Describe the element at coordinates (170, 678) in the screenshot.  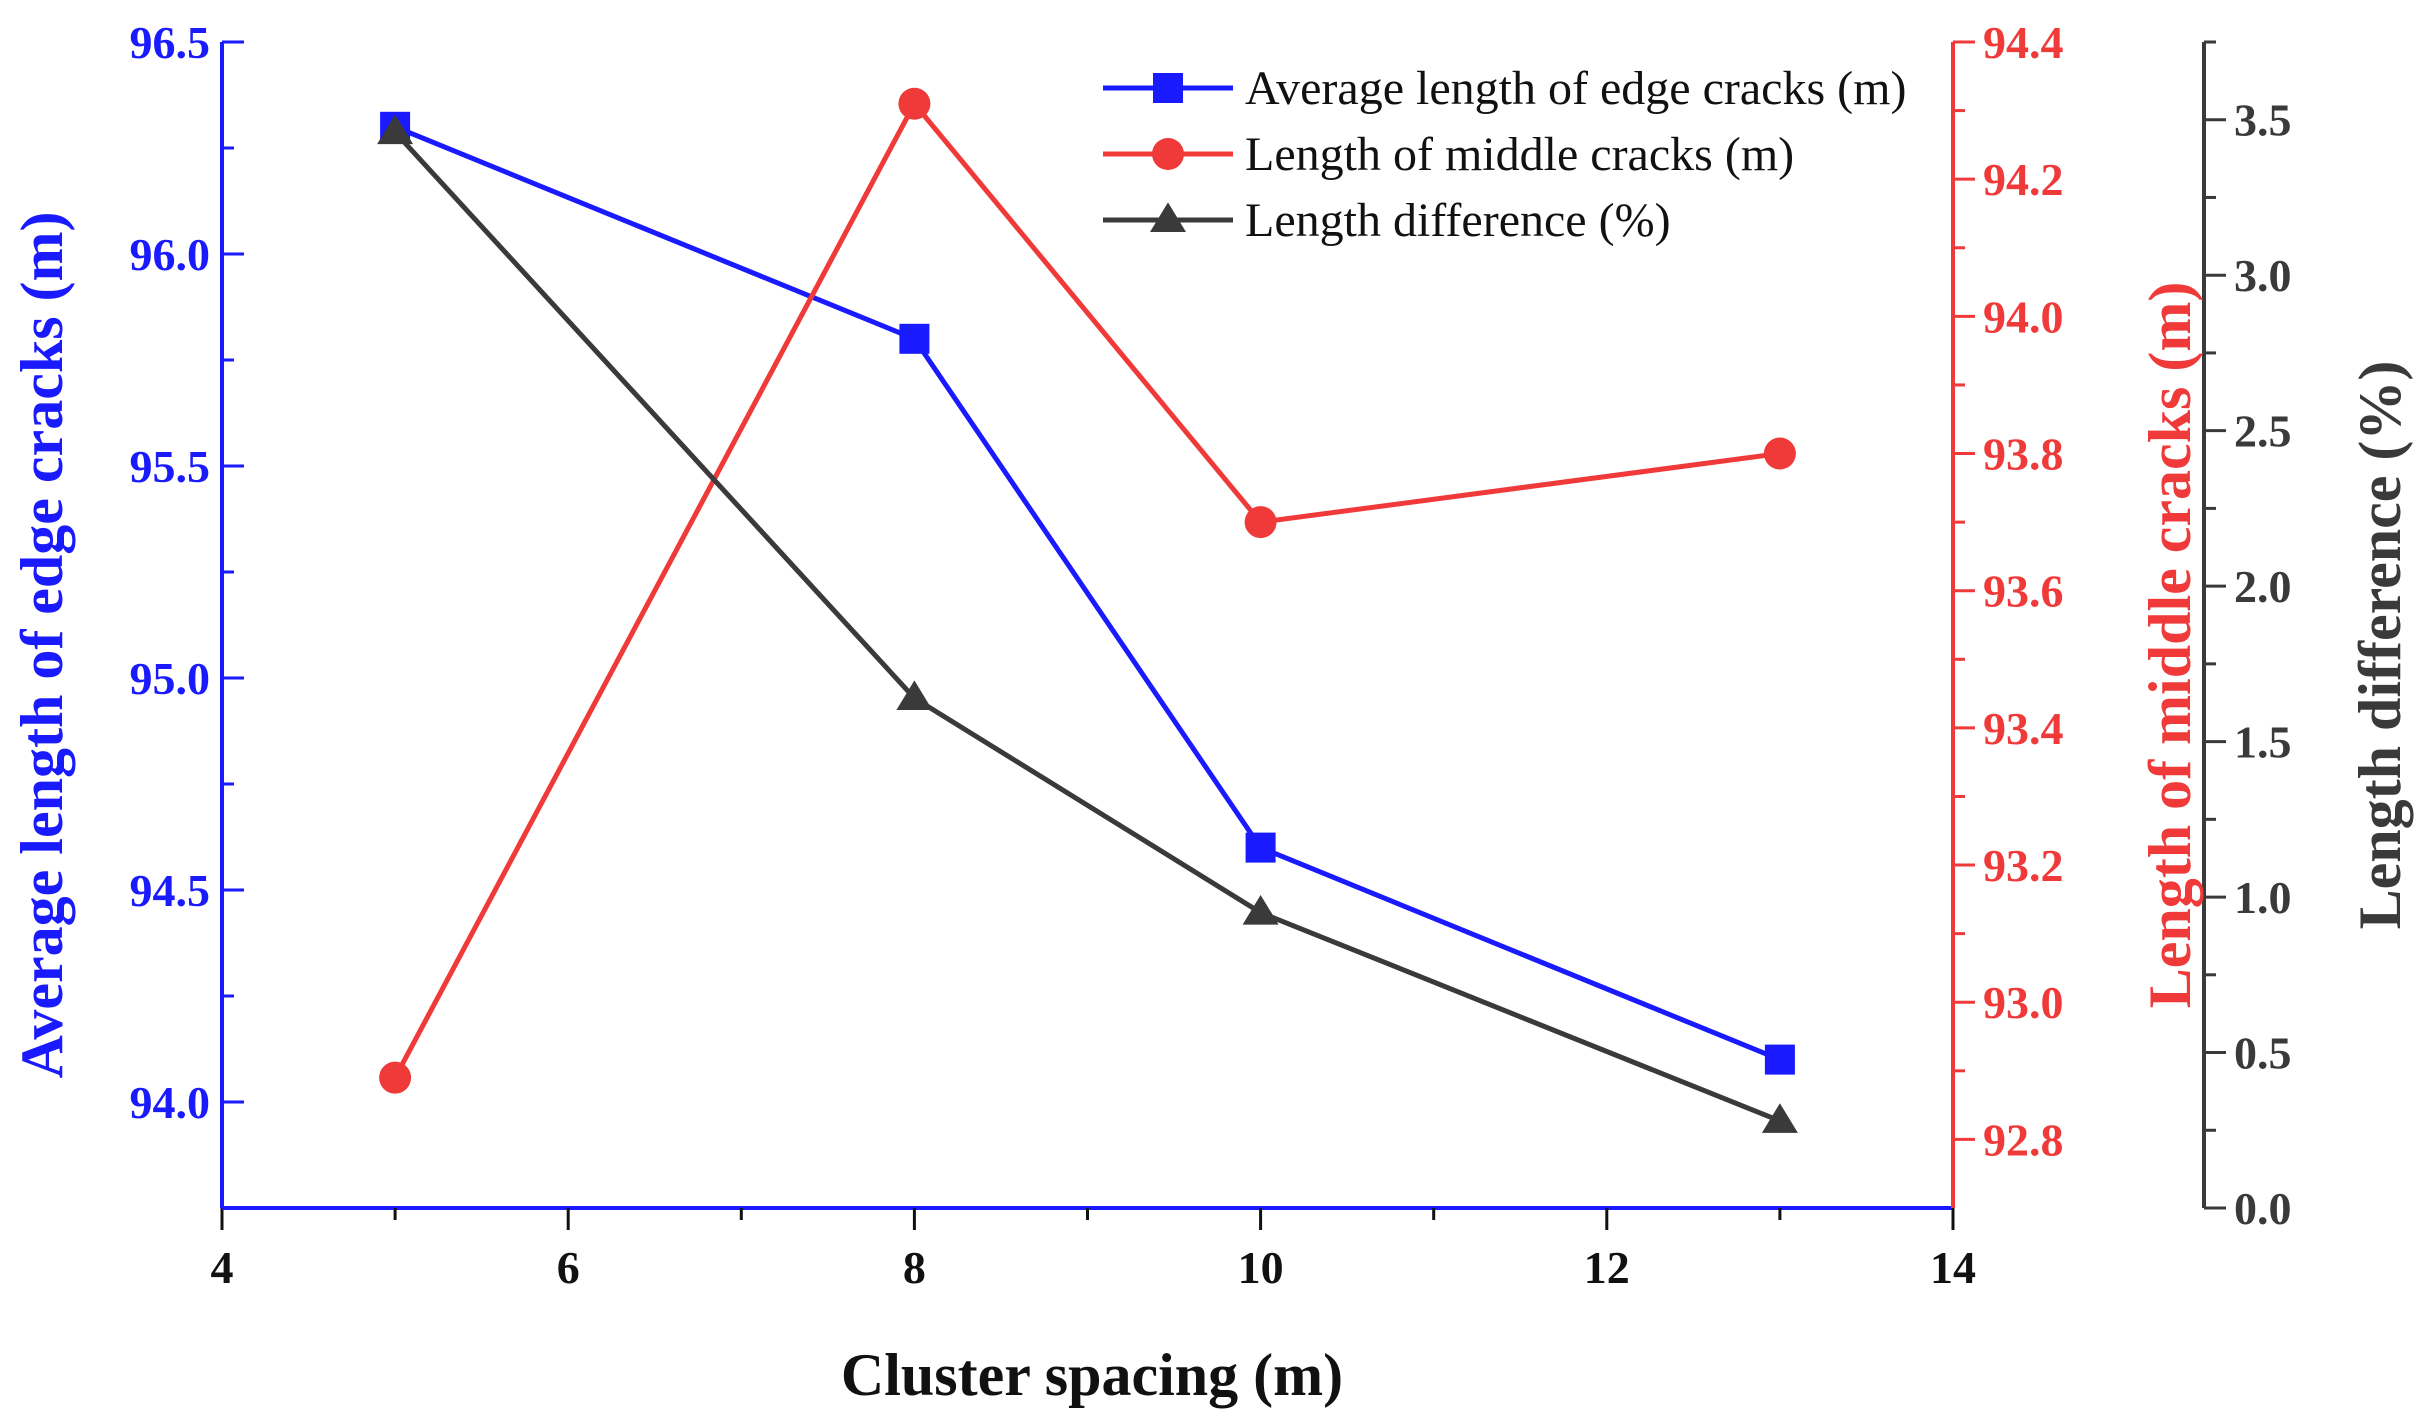
I see `left-tick-label: 95.0` at that location.